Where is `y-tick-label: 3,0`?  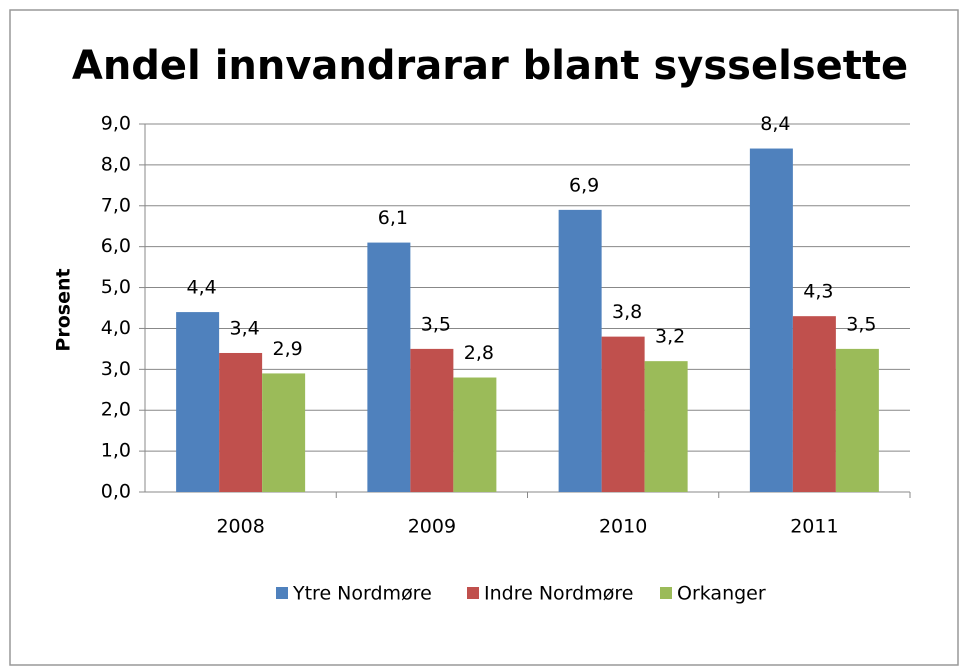 y-tick-label: 3,0 is located at coordinates (116, 369).